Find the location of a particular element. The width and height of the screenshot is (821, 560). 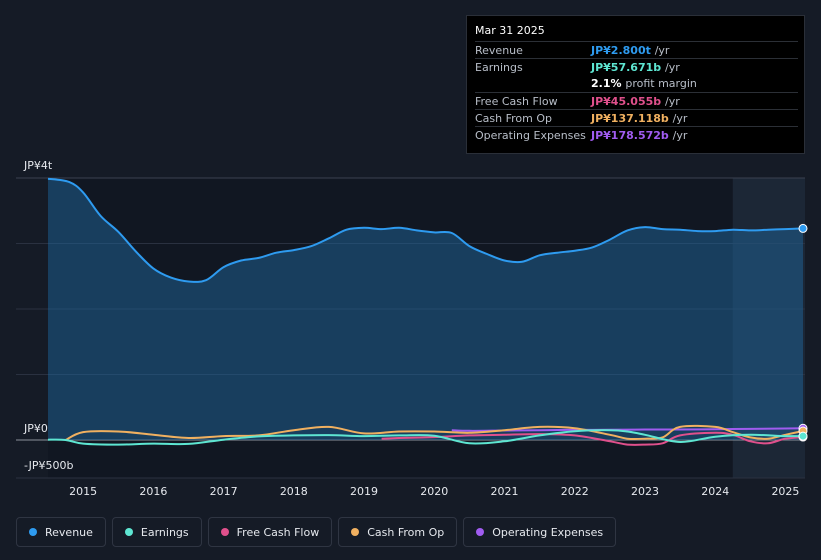

series-line-cash-from-op is located at coordinates (434, 432).